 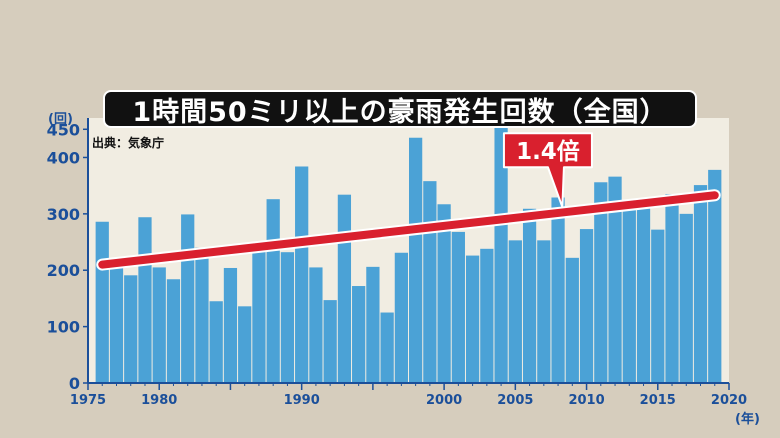 What do you see at coordinates (558, 290) in the screenshot?
I see `bar-2008` at bounding box center [558, 290].